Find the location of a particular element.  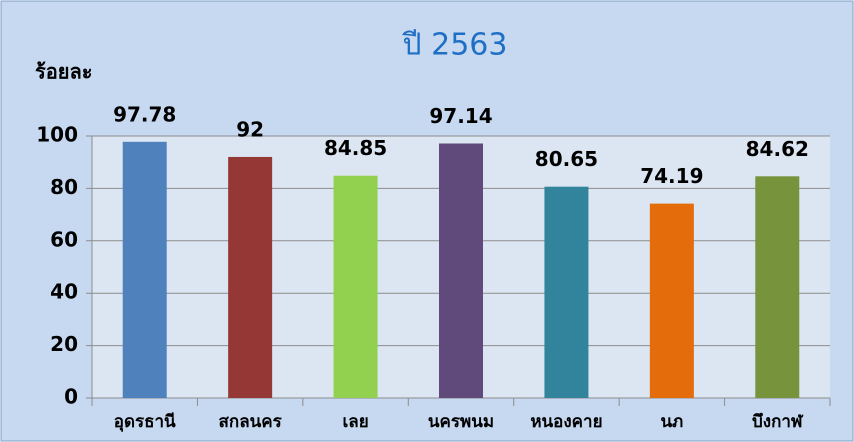

data-label: 84.85 is located at coordinates (355, 148).